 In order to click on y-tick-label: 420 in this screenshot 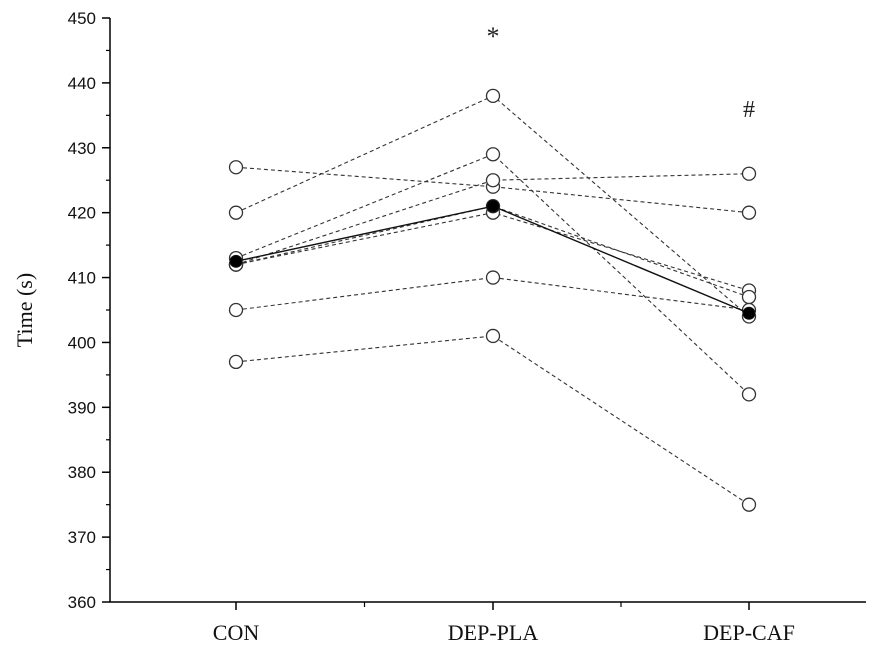, I will do `click(82, 213)`.